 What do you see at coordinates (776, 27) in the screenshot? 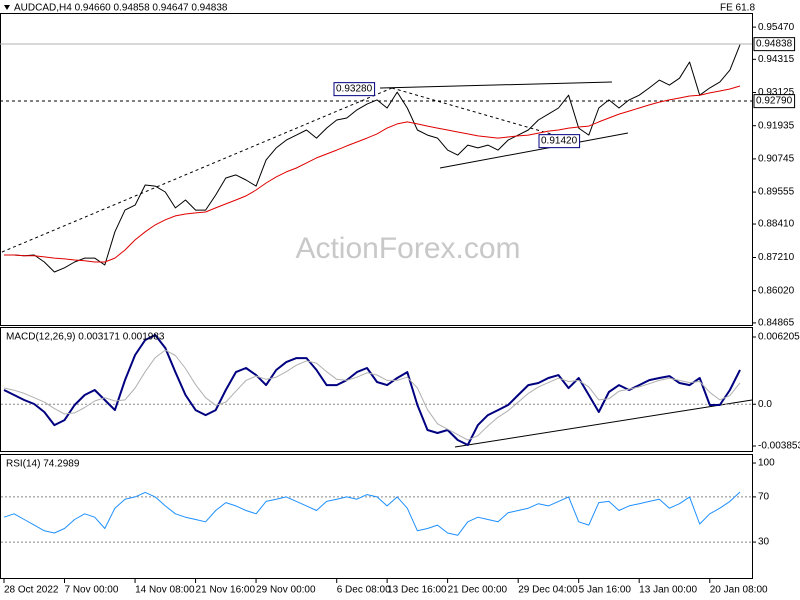
I see `y-tick-label: 0.95470` at bounding box center [776, 27].